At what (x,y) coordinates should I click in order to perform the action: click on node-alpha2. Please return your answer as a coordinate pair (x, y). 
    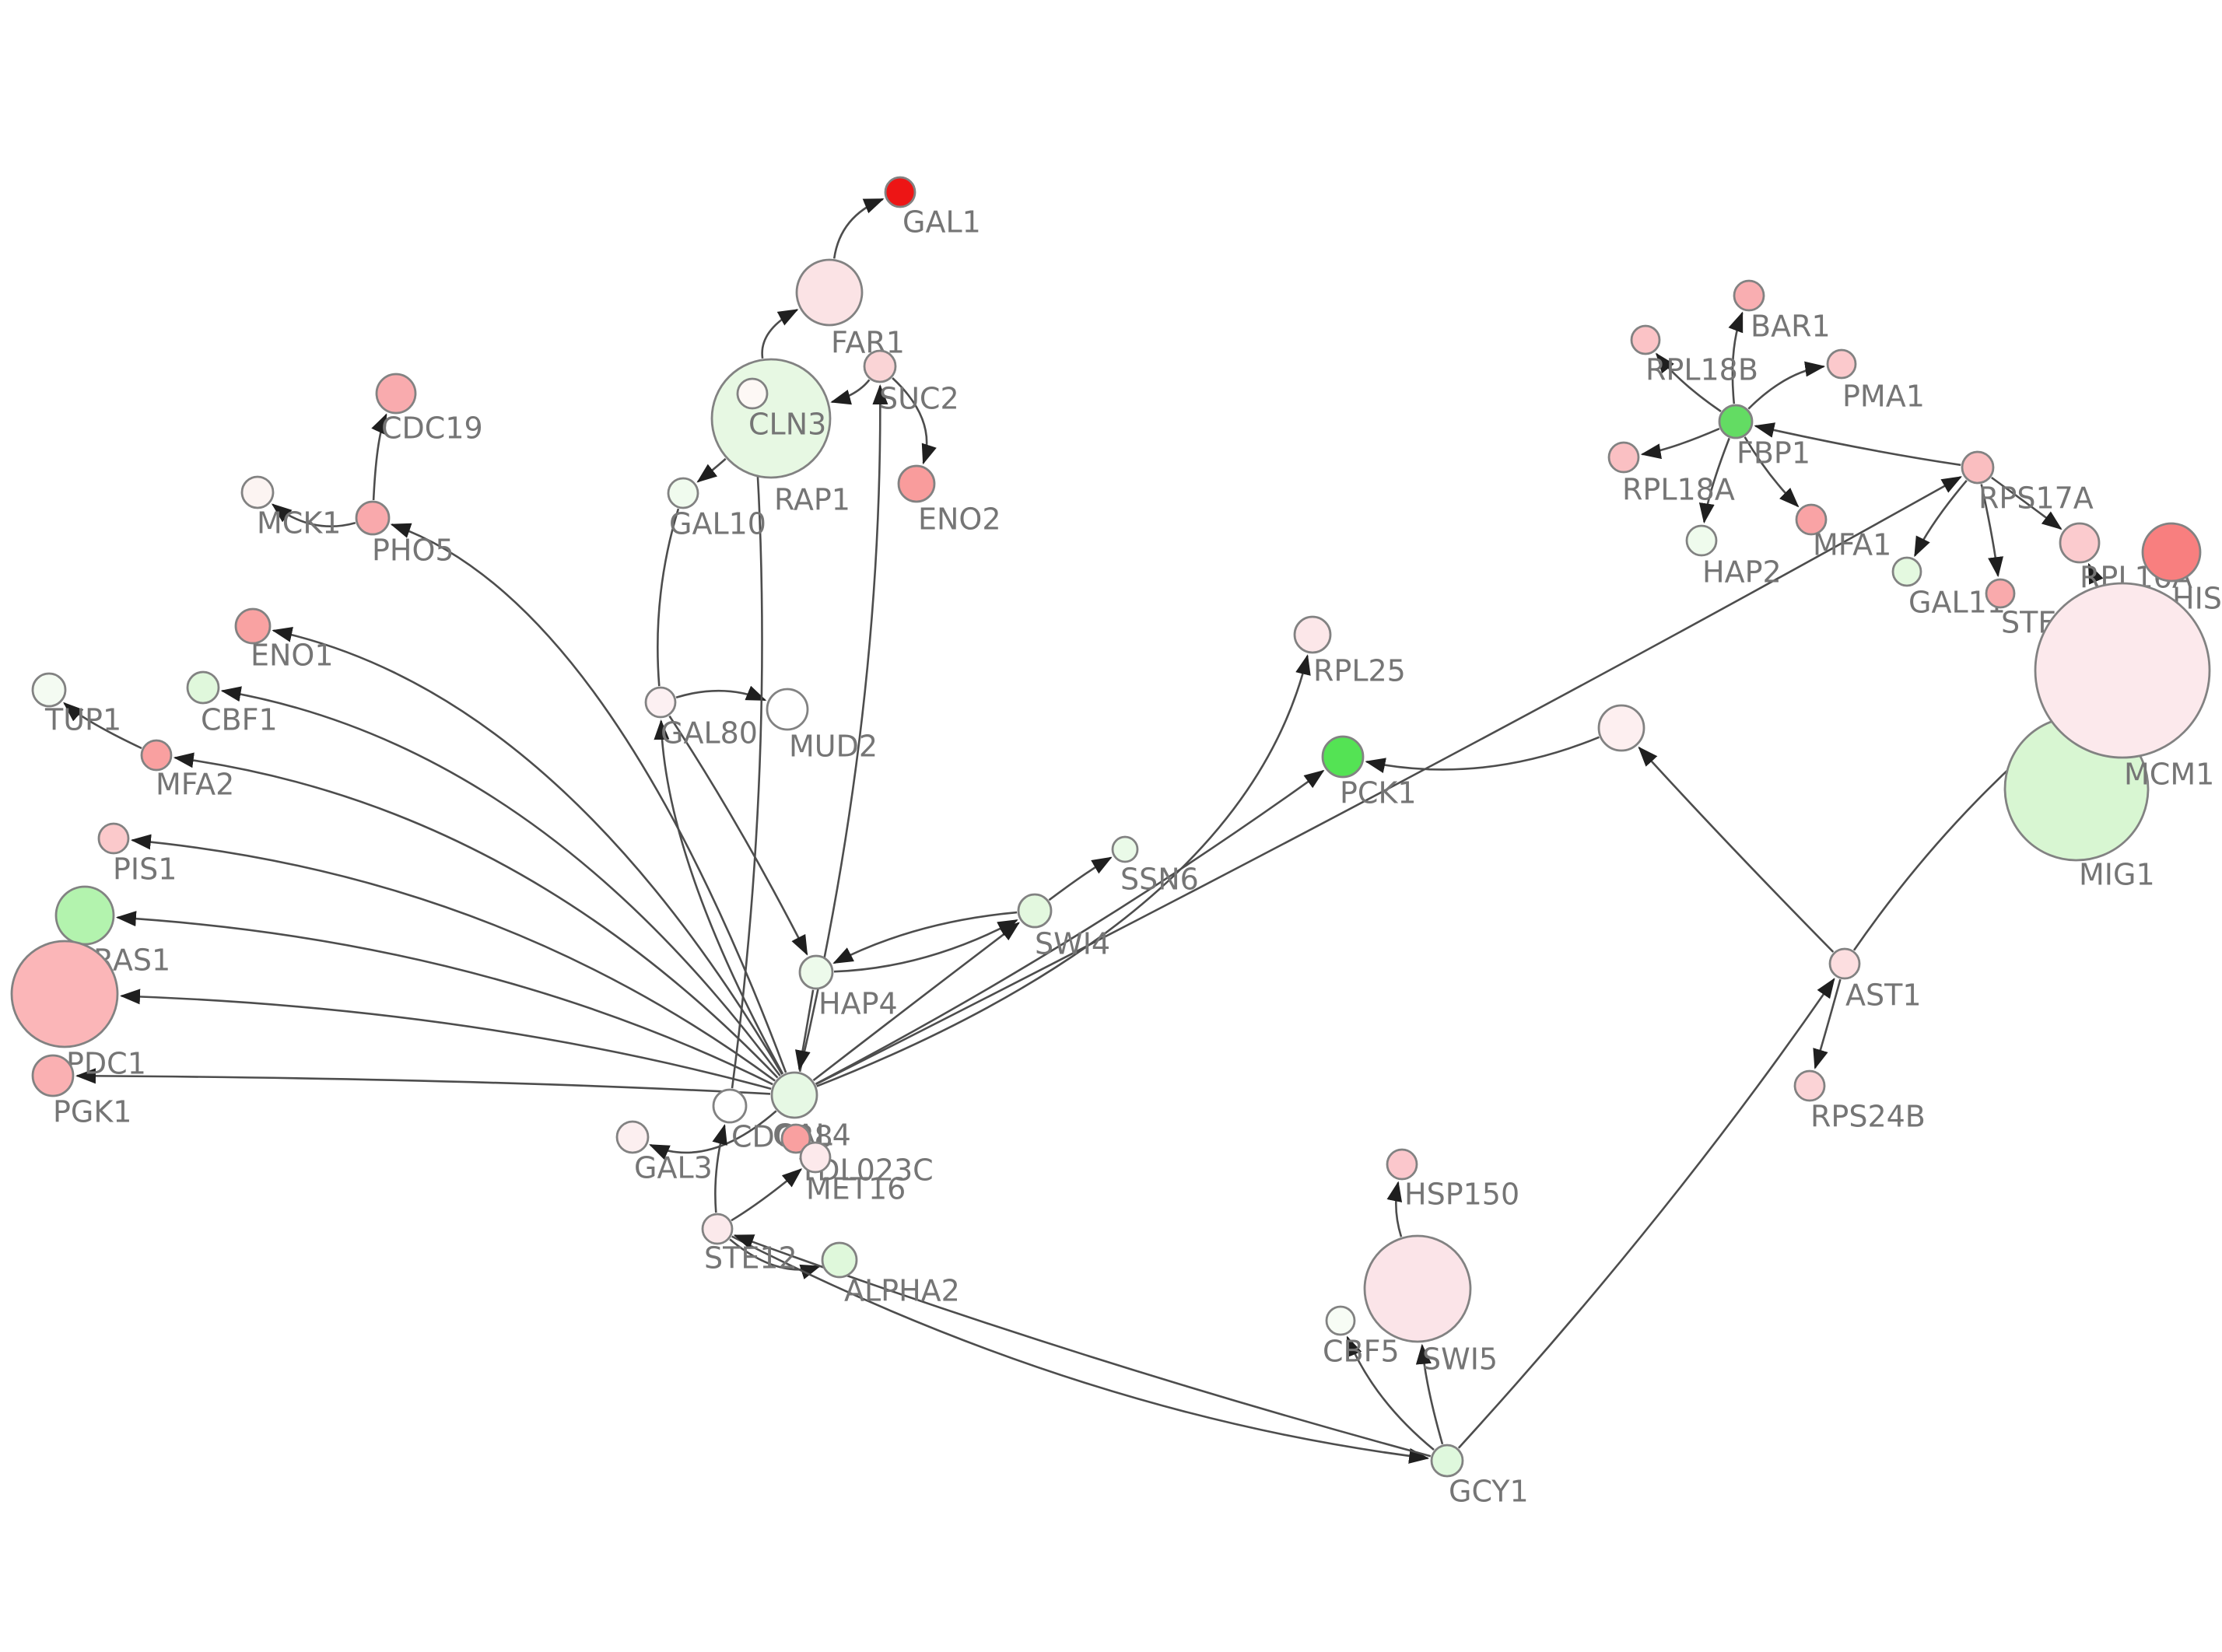
    Looking at the image, I should click on (839, 1260).